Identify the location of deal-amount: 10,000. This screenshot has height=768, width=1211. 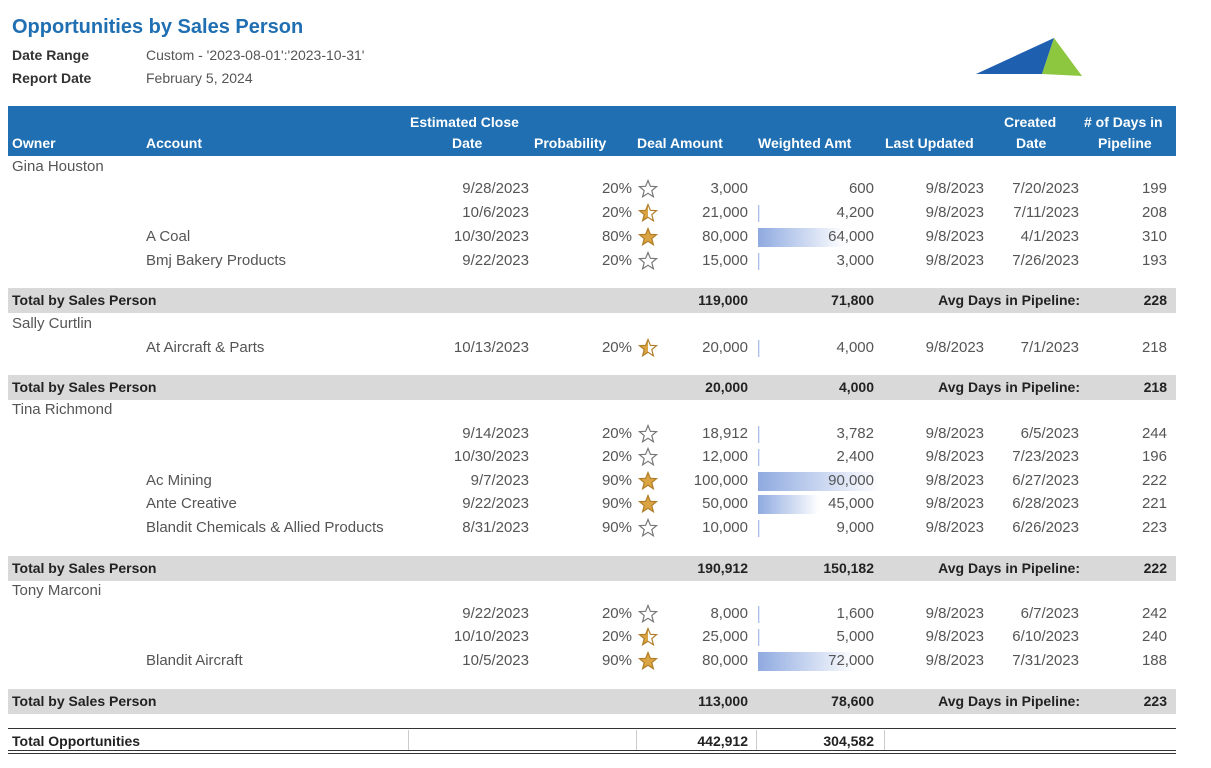
(725, 527).